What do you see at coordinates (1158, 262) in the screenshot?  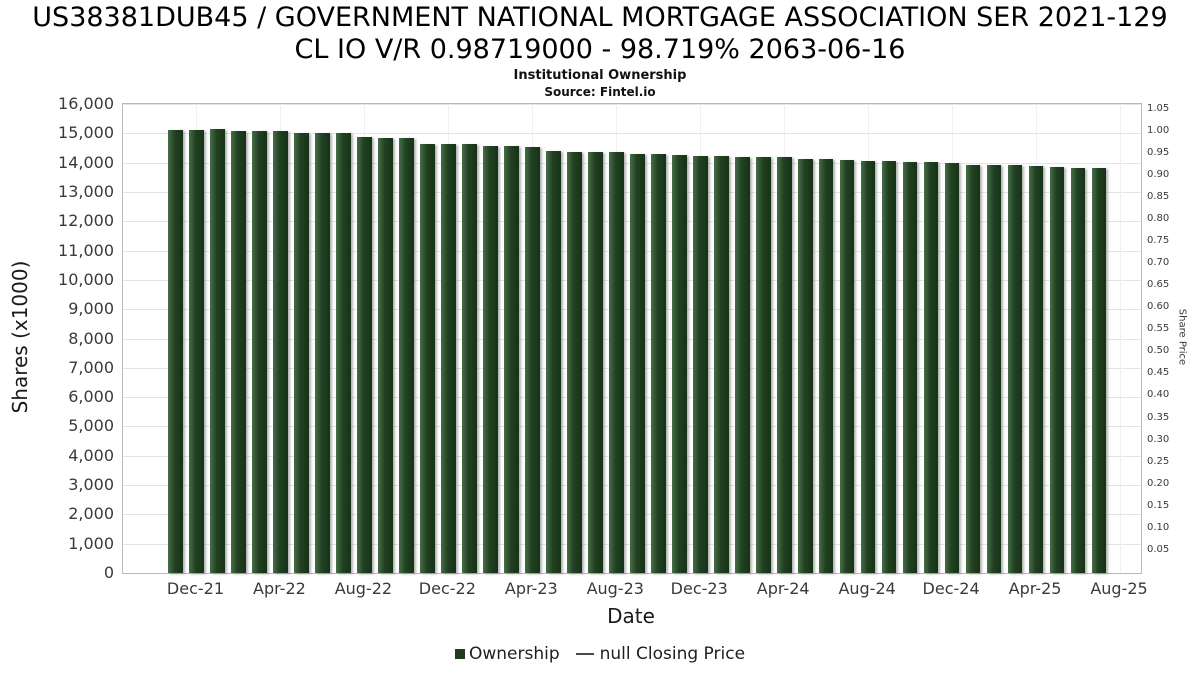 I see `y-tick-label-right: 0.70` at bounding box center [1158, 262].